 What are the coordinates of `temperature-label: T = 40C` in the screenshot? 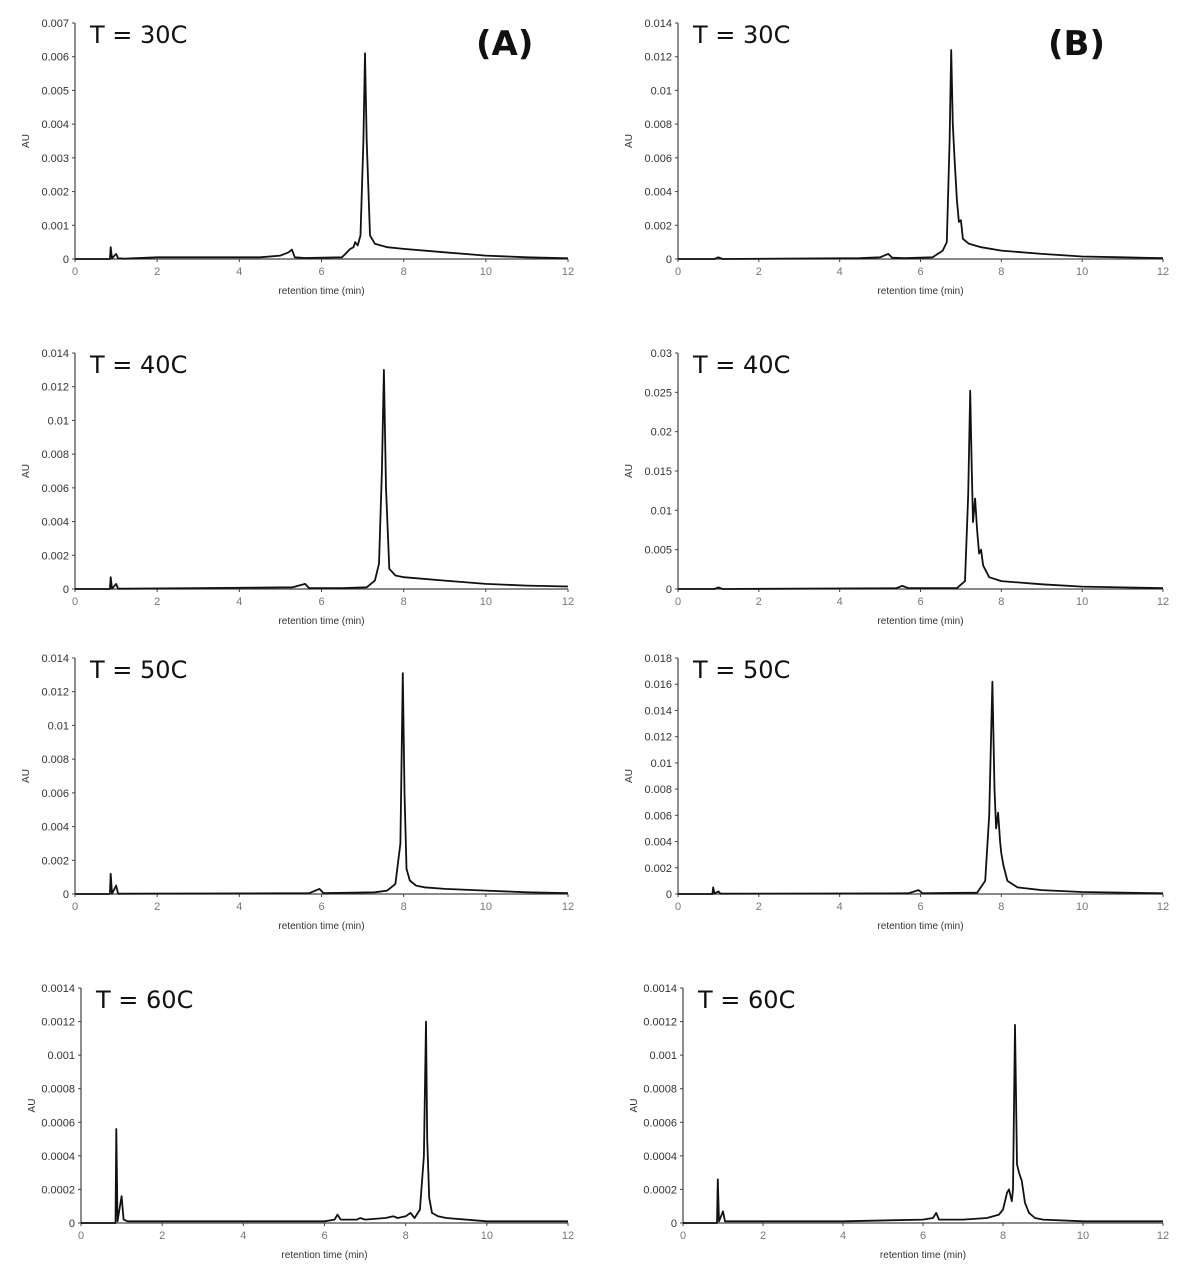 It's located at (138, 365).